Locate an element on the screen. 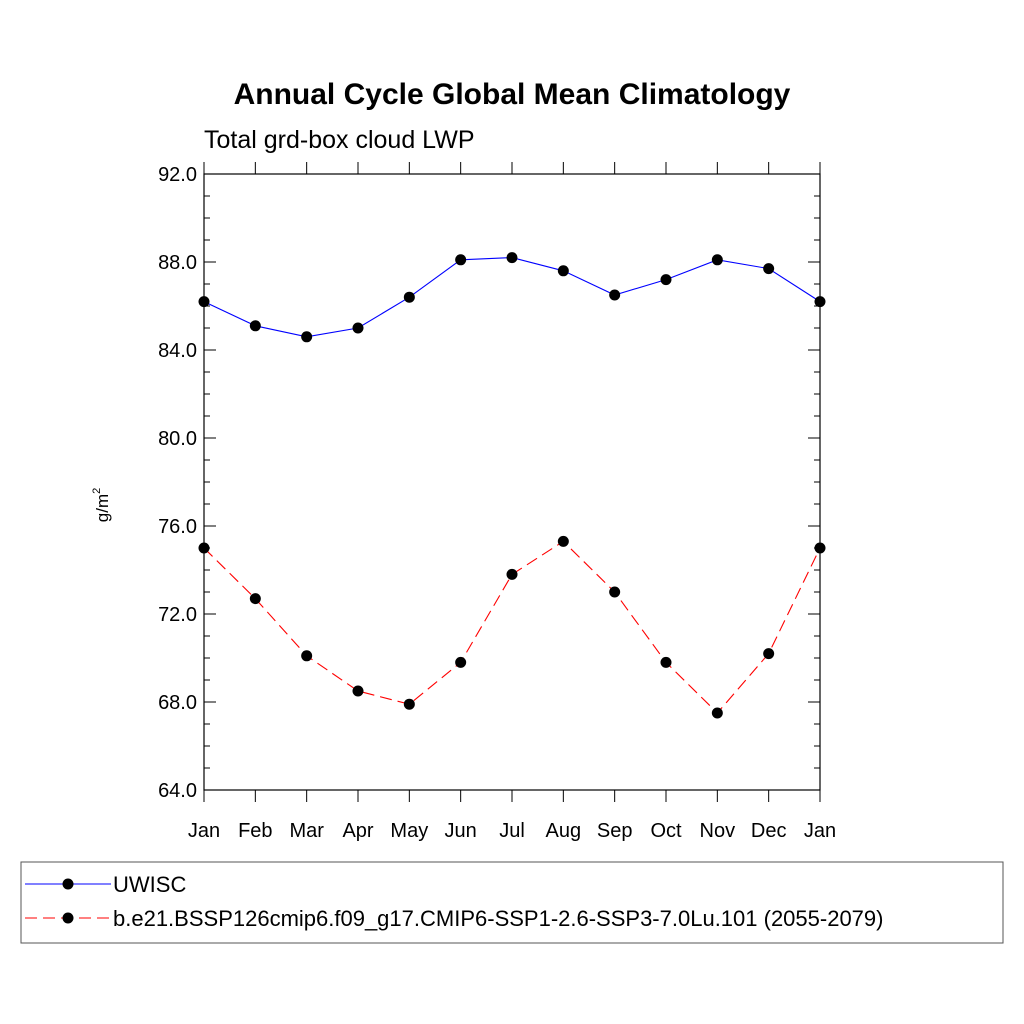 The height and width of the screenshot is (1024, 1024). legend-label-0: UWISC is located at coordinates (149, 884).